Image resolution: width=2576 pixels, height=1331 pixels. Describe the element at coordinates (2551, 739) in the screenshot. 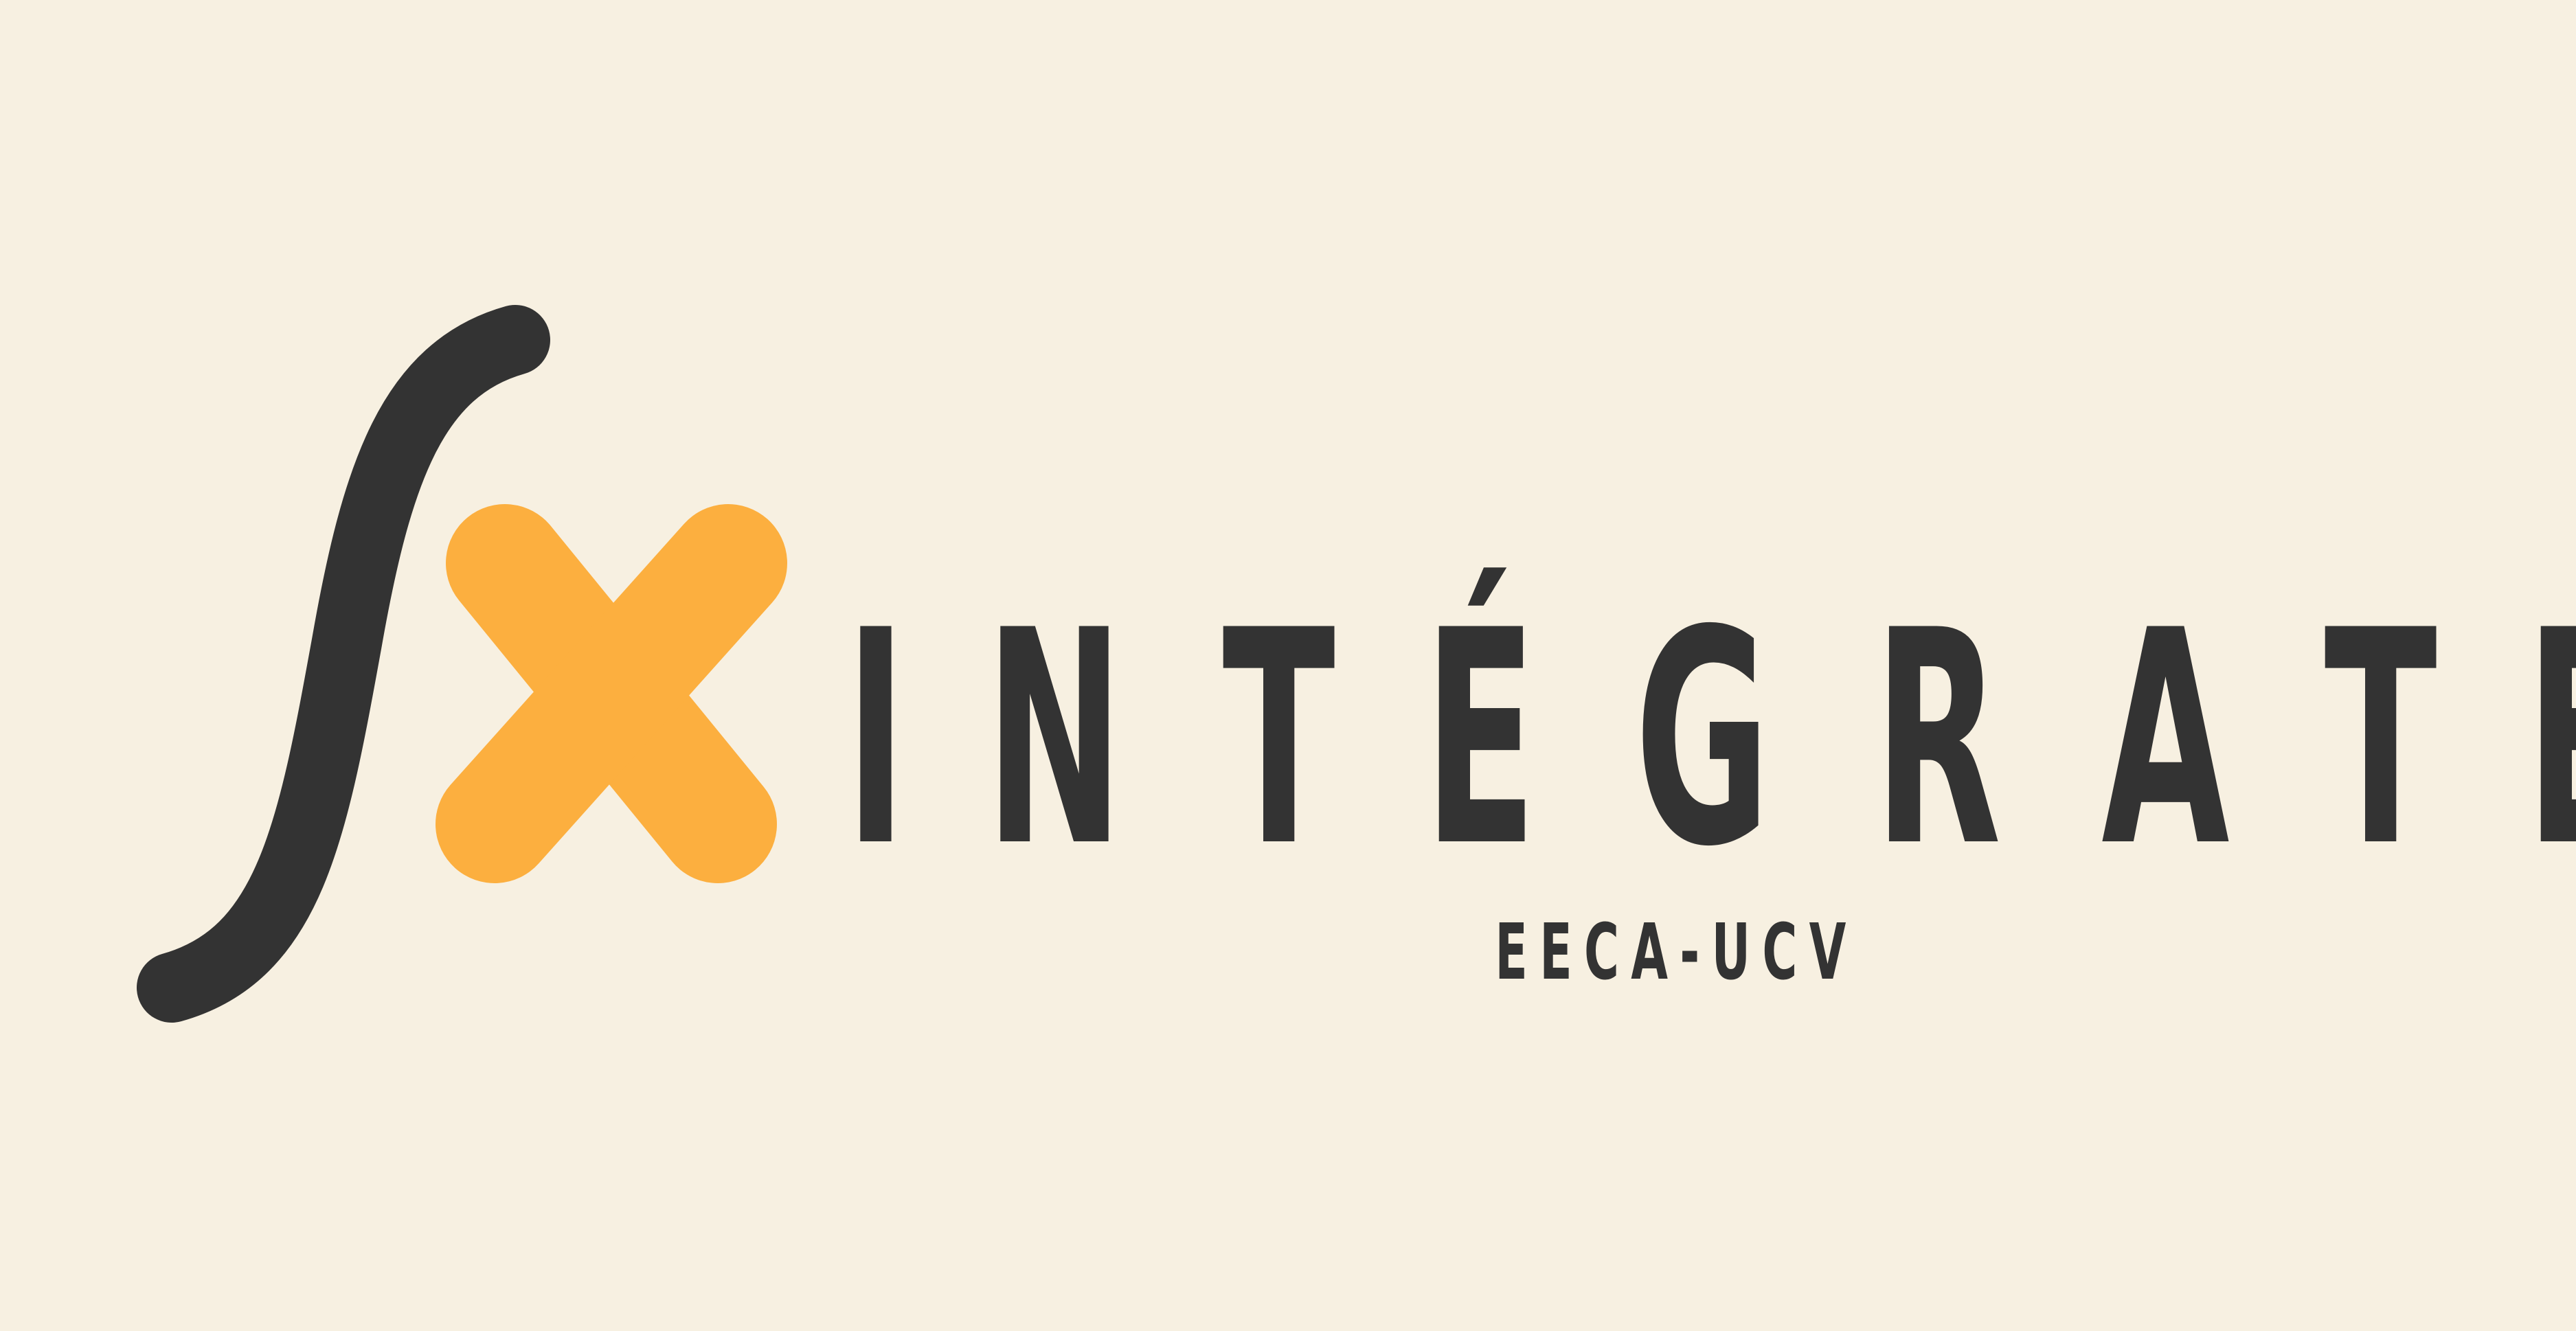

I see `brand-letter: E` at that location.